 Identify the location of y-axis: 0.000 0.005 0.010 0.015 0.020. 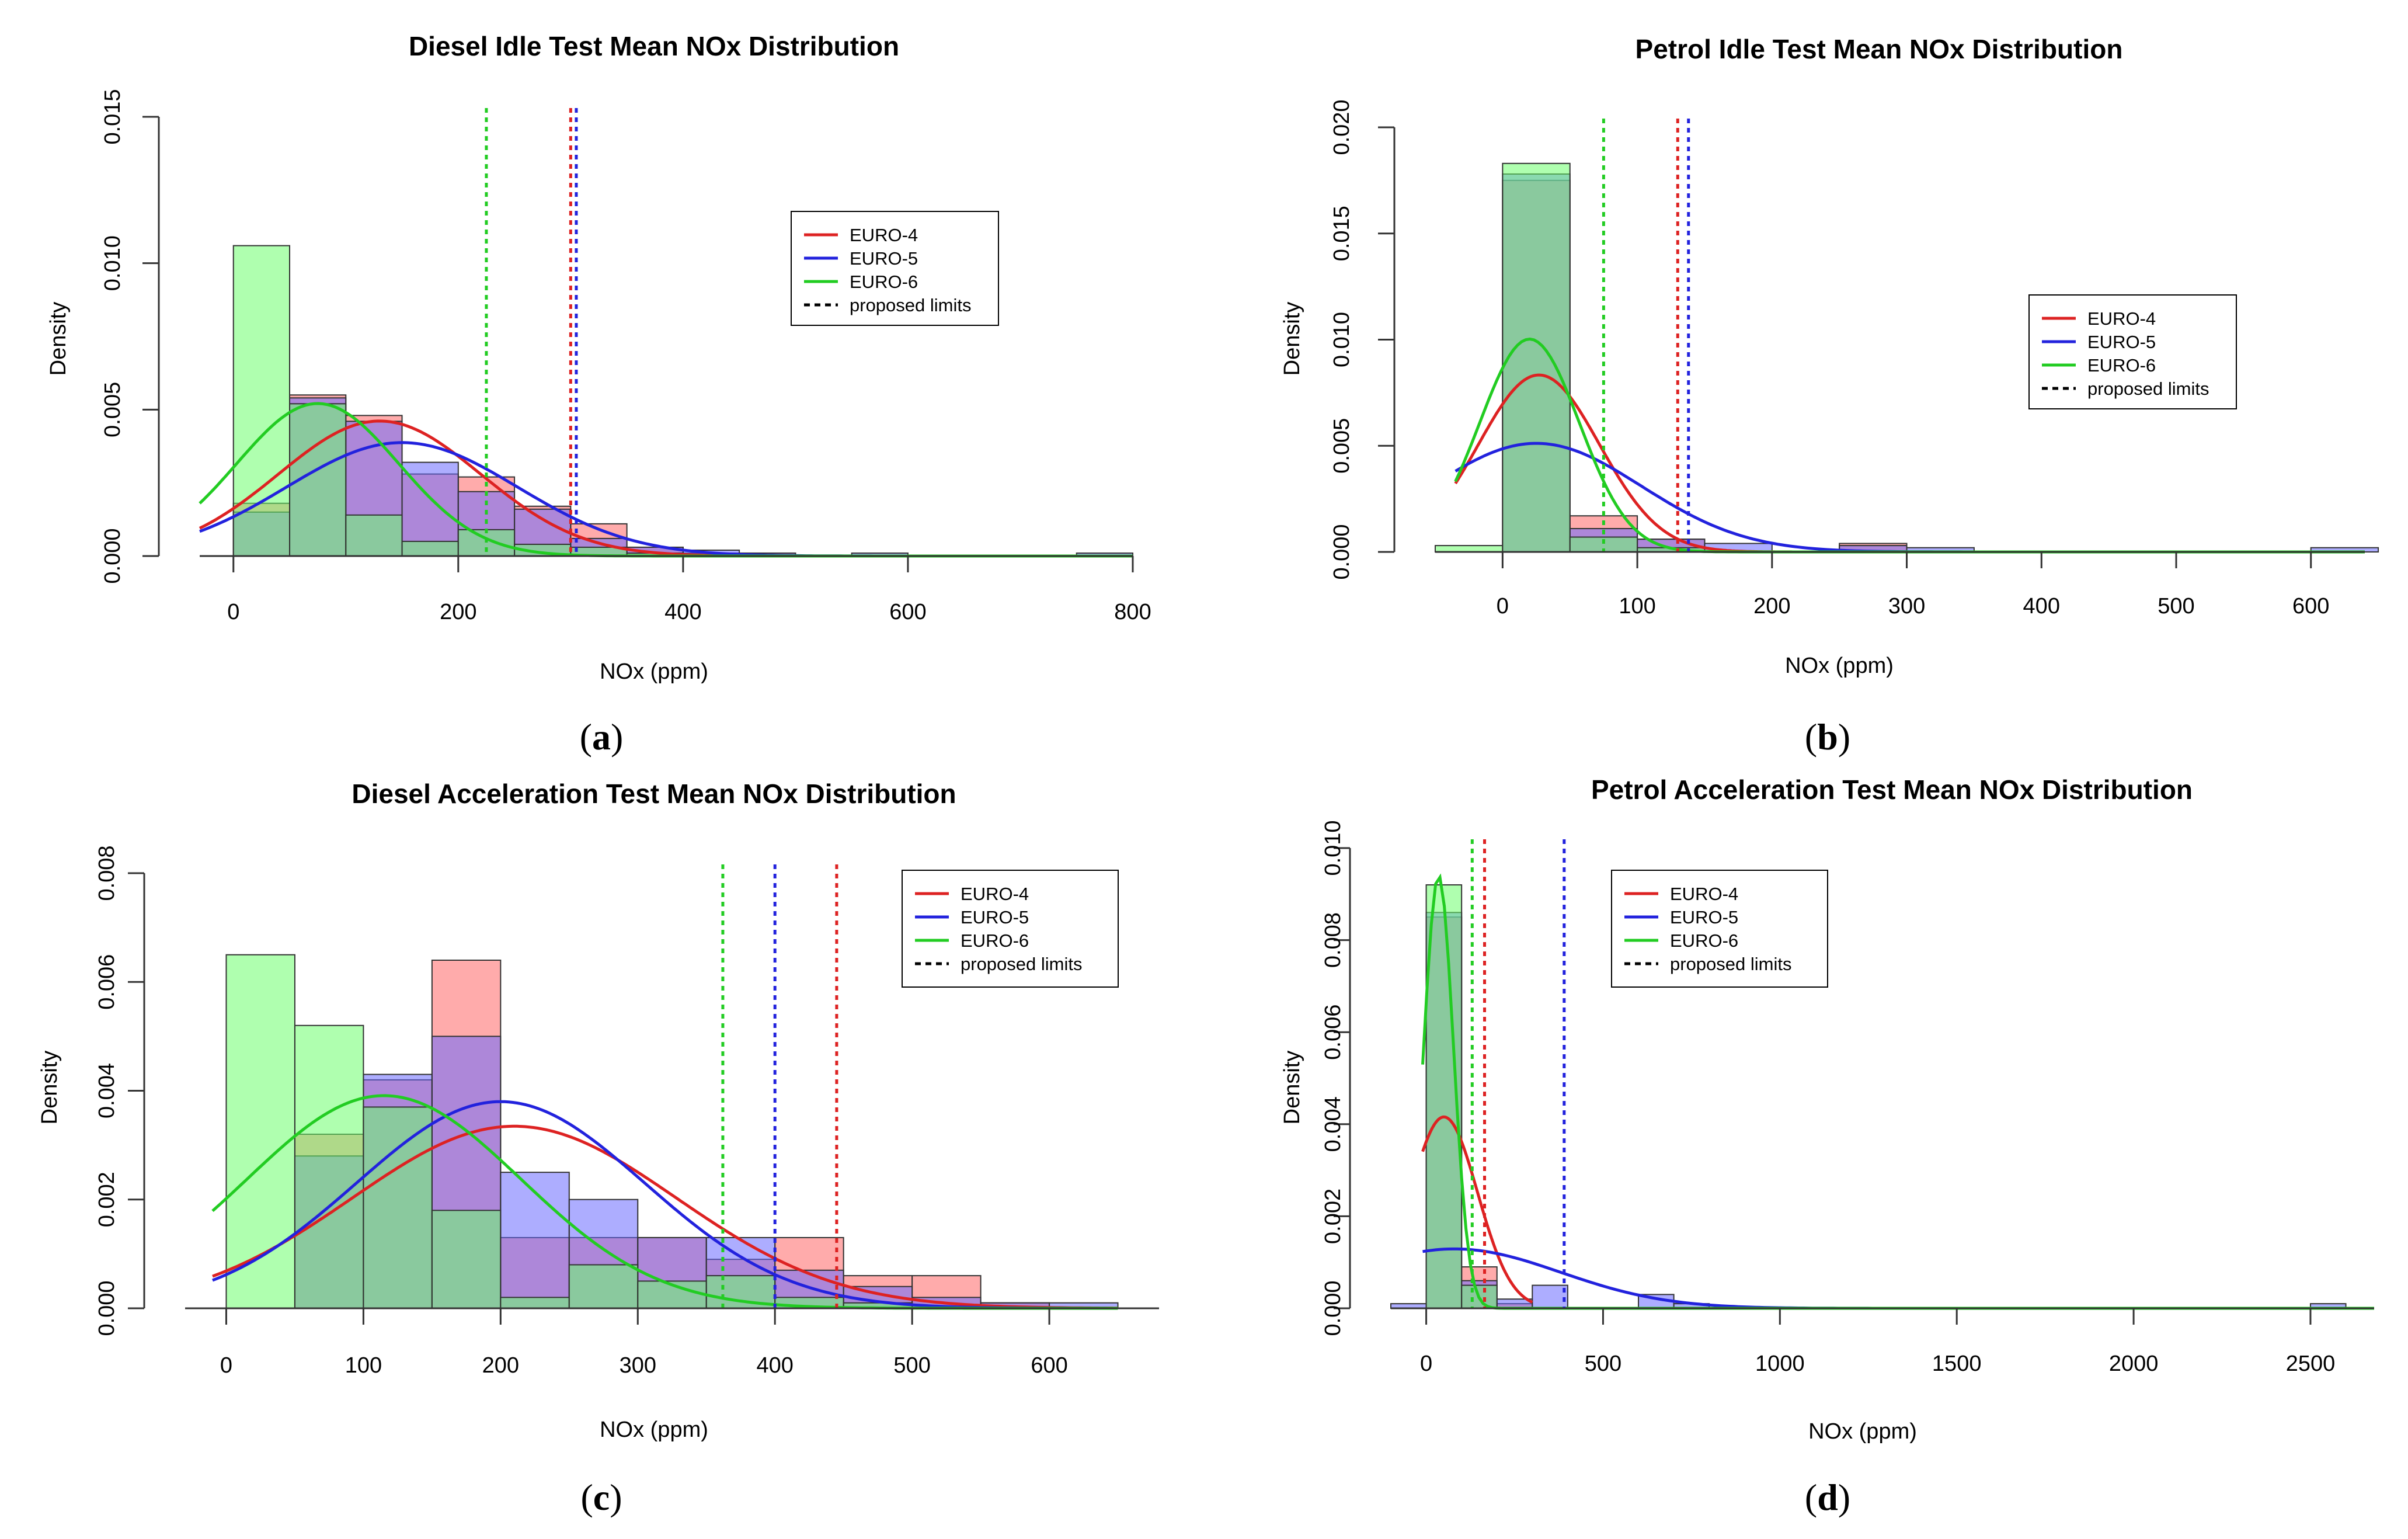
(1363, 340).